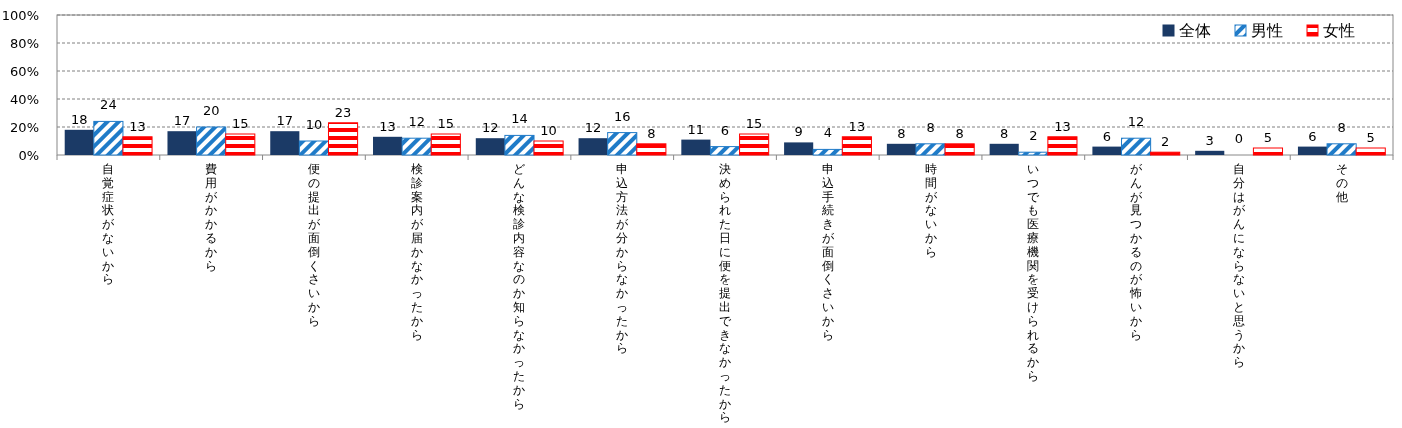 Image resolution: width=1402 pixels, height=428 pixels. What do you see at coordinates (28, 155) in the screenshot?
I see `y-tick-label: 0%` at bounding box center [28, 155].